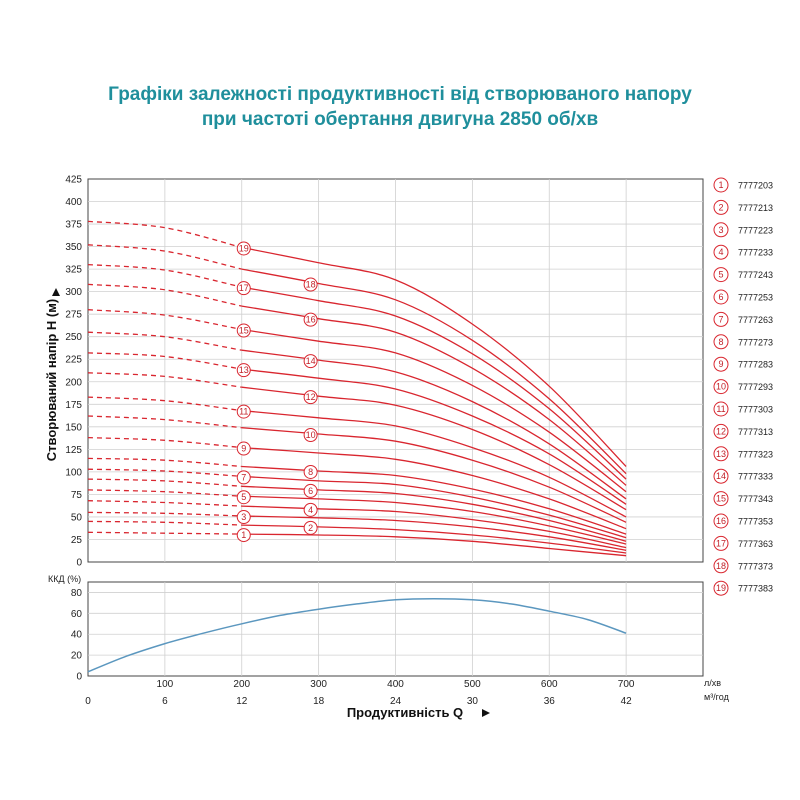 Image resolution: width=800 pixels, height=800 pixels. Describe the element at coordinates (77, 593) in the screenshot. I see `eff-y-tick-label: 80` at that location.